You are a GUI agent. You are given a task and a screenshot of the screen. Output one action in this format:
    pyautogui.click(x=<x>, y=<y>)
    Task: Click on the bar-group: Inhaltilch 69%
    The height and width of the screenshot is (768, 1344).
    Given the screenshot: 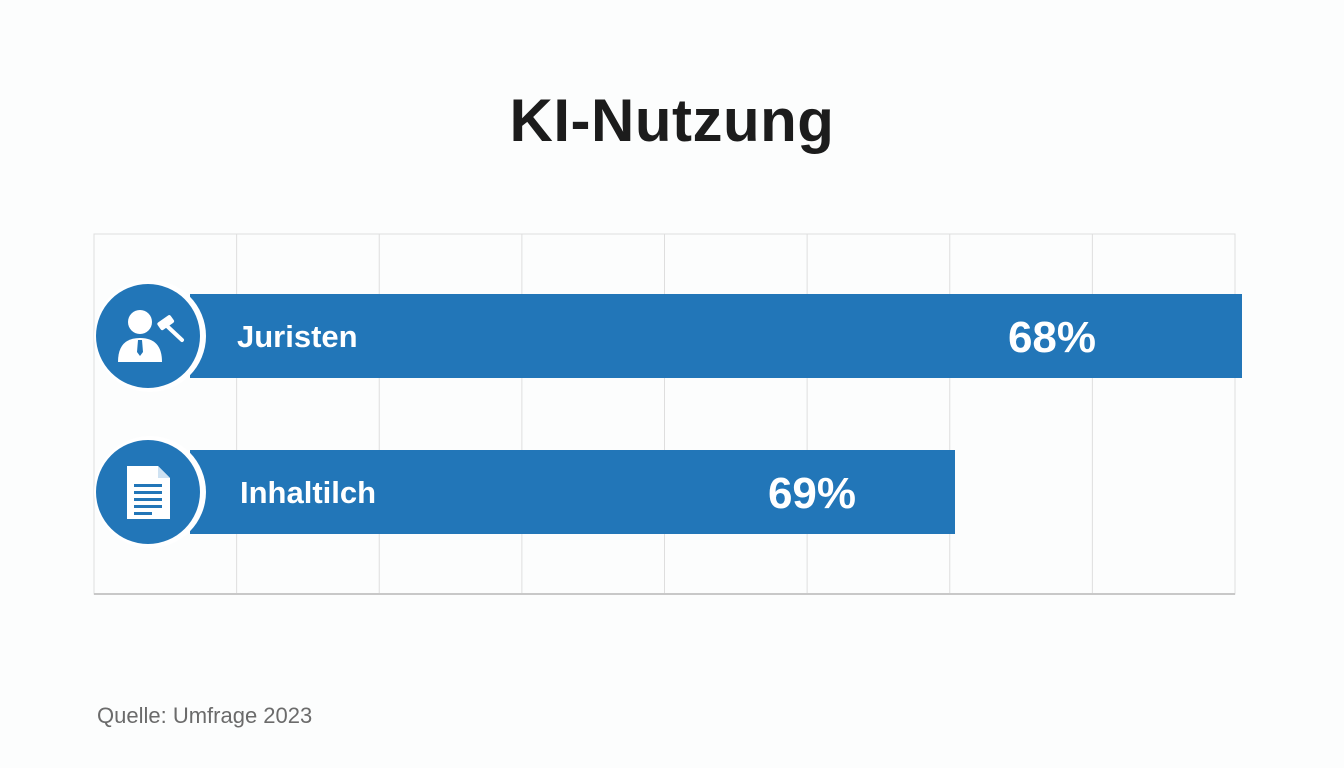 What is the action you would take?
    pyautogui.click(x=524, y=492)
    